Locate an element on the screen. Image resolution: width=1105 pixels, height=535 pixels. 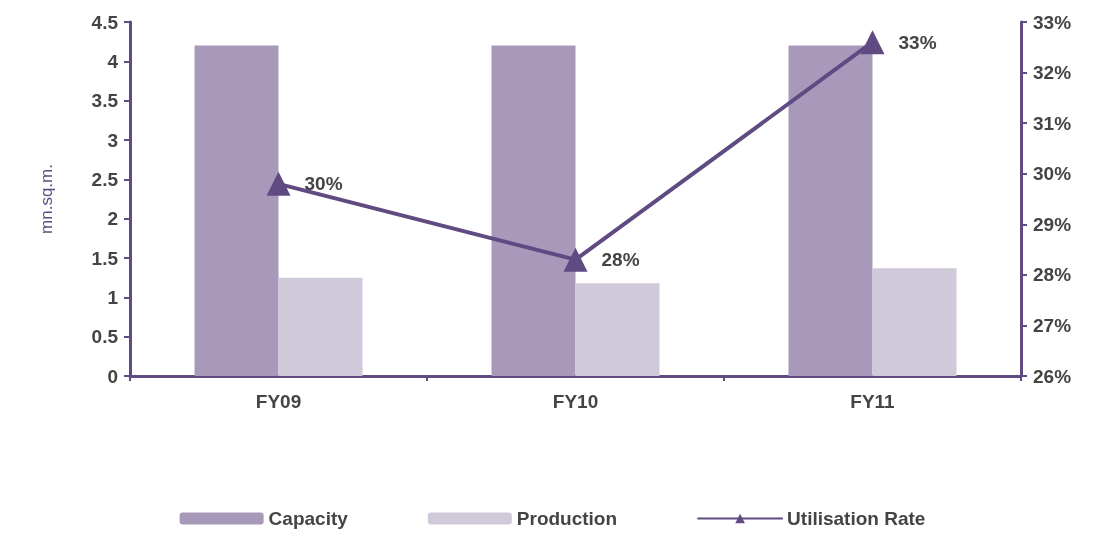
legend-label: Capacity is located at coordinates (308, 518).